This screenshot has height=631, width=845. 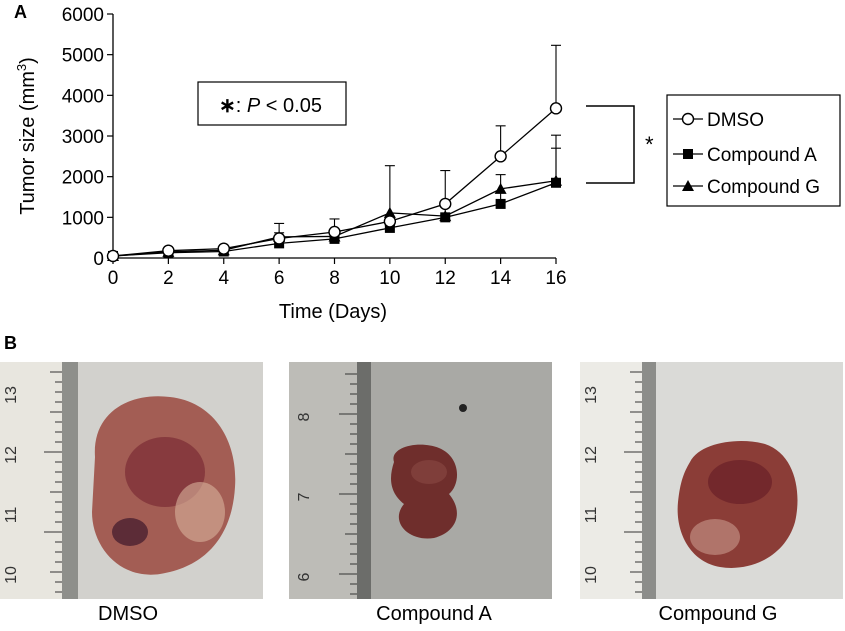 I want to click on x-tick-label: 2, so click(x=168, y=278).